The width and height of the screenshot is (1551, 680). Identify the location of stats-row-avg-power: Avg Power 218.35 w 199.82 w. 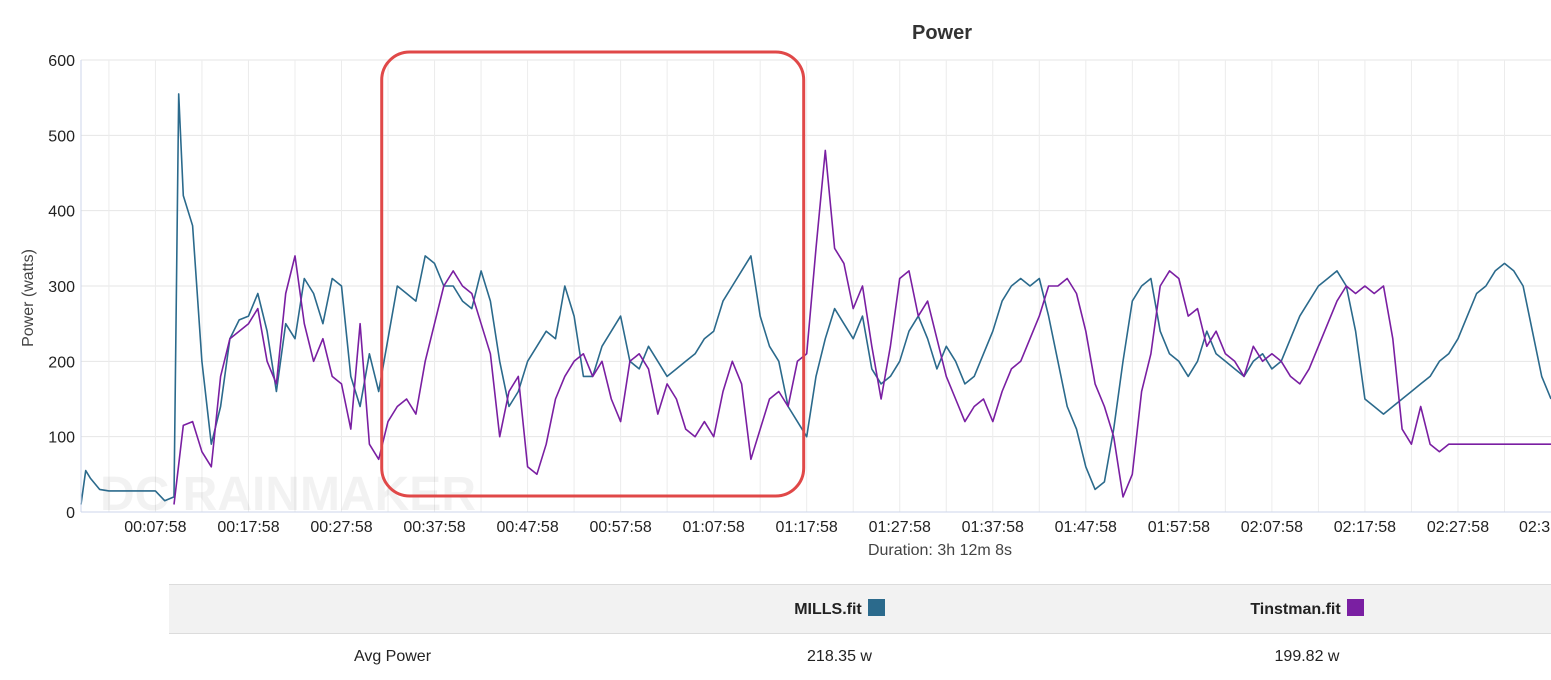
(860, 657).